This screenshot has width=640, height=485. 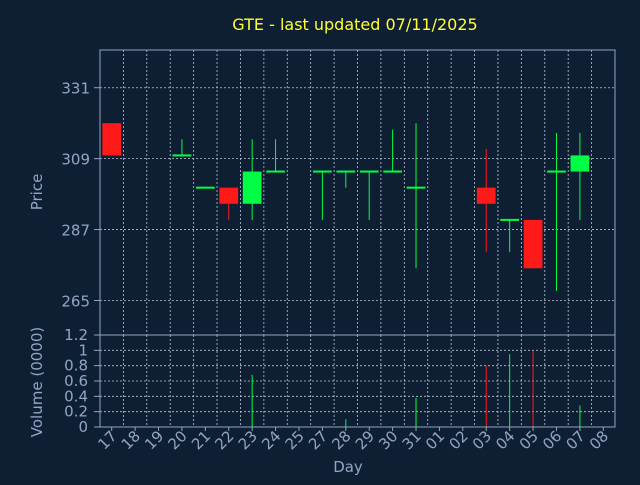 What do you see at coordinates (75, 89) in the screenshot?
I see `price-y-tick-label: 331` at bounding box center [75, 89].